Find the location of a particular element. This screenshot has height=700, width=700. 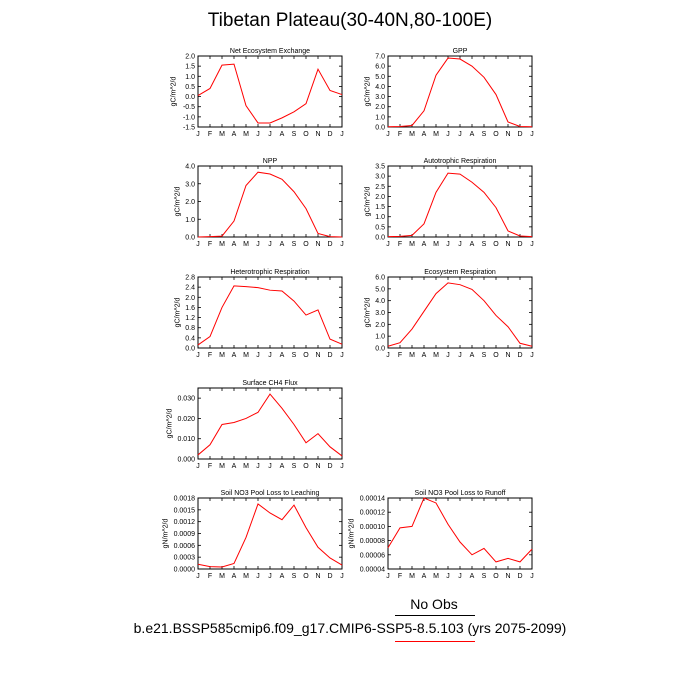

y-tick-label: 0.0000 is located at coordinates (185, 570).